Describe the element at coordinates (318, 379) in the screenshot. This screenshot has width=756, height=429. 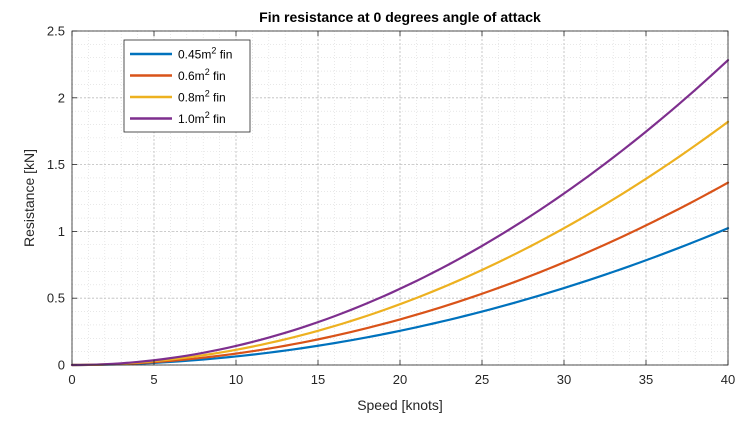
I see `x-tick-label: 15` at that location.